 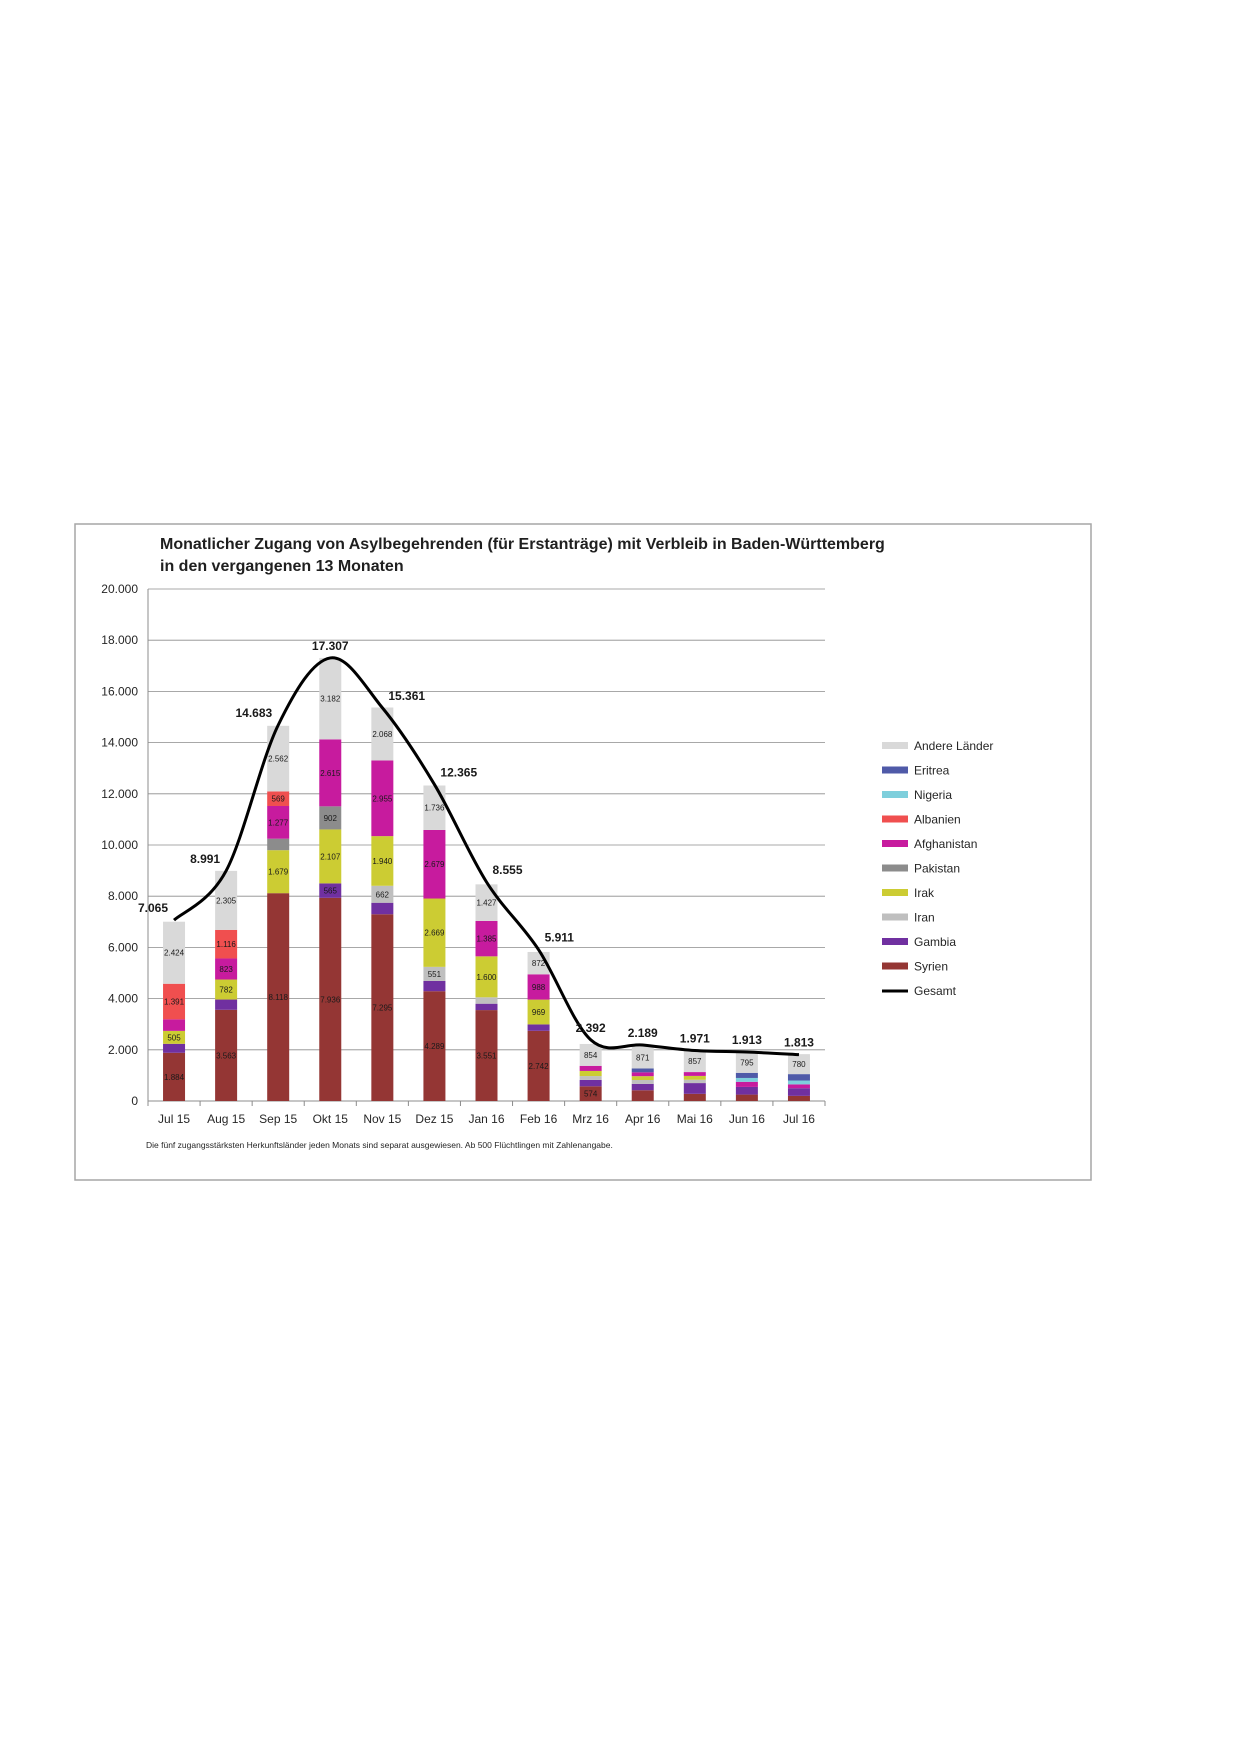 I want to click on bar-segment-label: 505, so click(x=174, y=1037).